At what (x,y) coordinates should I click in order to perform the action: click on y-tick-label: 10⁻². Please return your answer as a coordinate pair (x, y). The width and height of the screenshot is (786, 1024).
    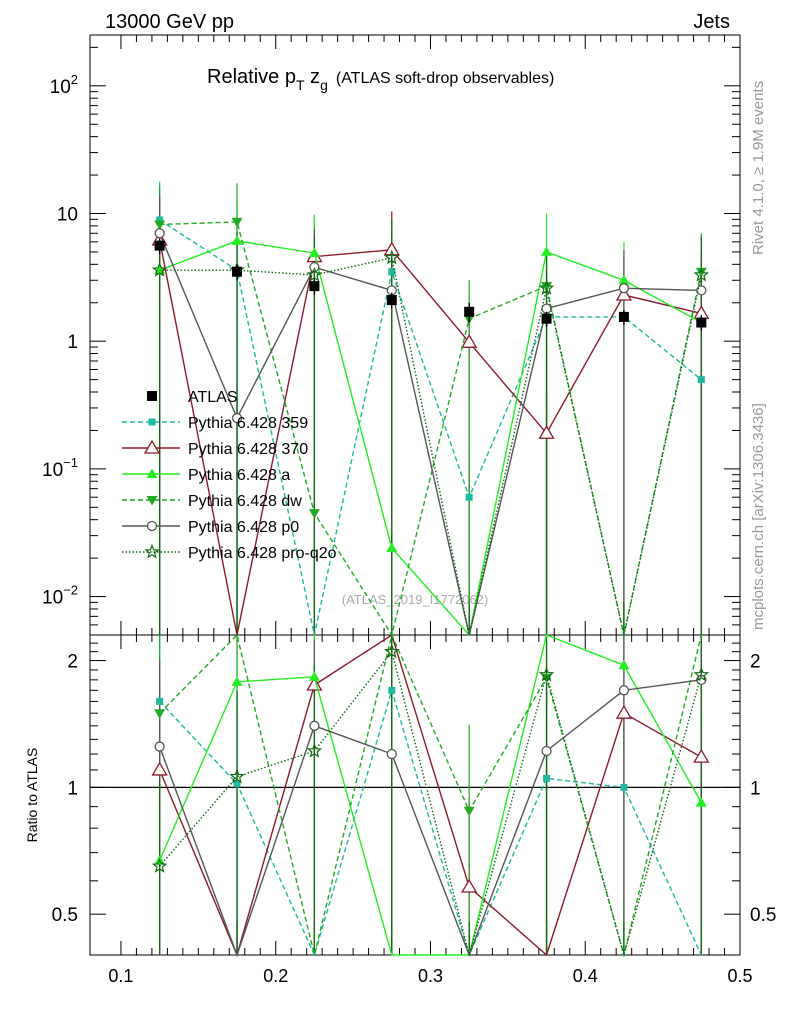
    Looking at the image, I should click on (60, 596).